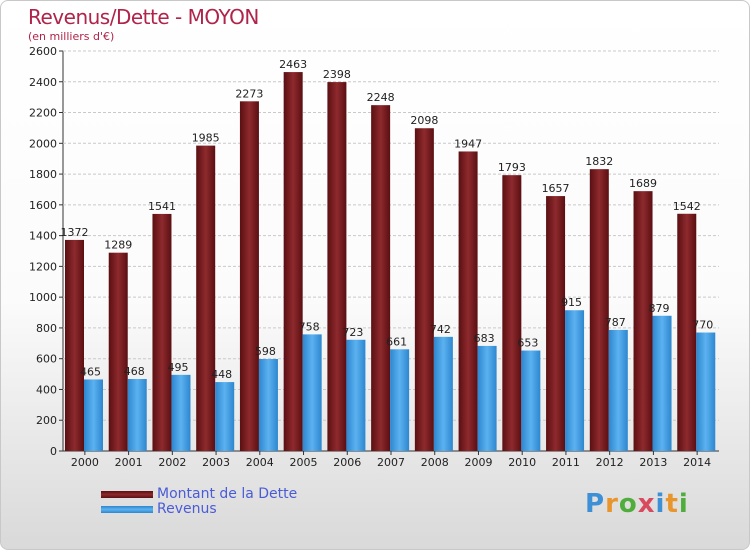  I want to click on proxiti-logo: Proxiti, so click(637, 504).